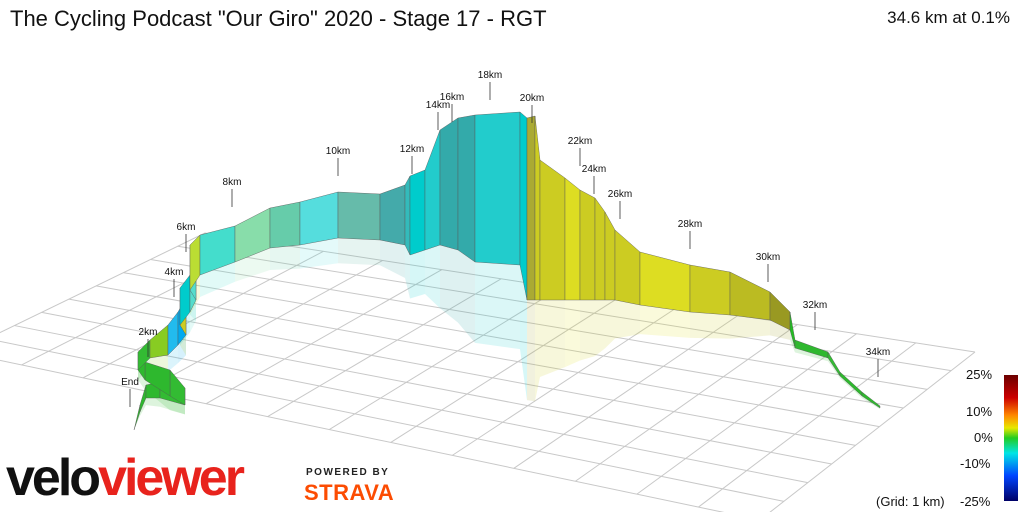 The height and width of the screenshot is (512, 1024). I want to click on km-label: 2km, so click(148, 332).